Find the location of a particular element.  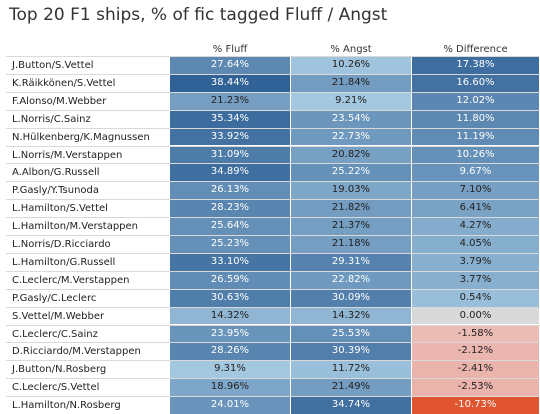

fluff-cell: 23.95% is located at coordinates (230, 334).